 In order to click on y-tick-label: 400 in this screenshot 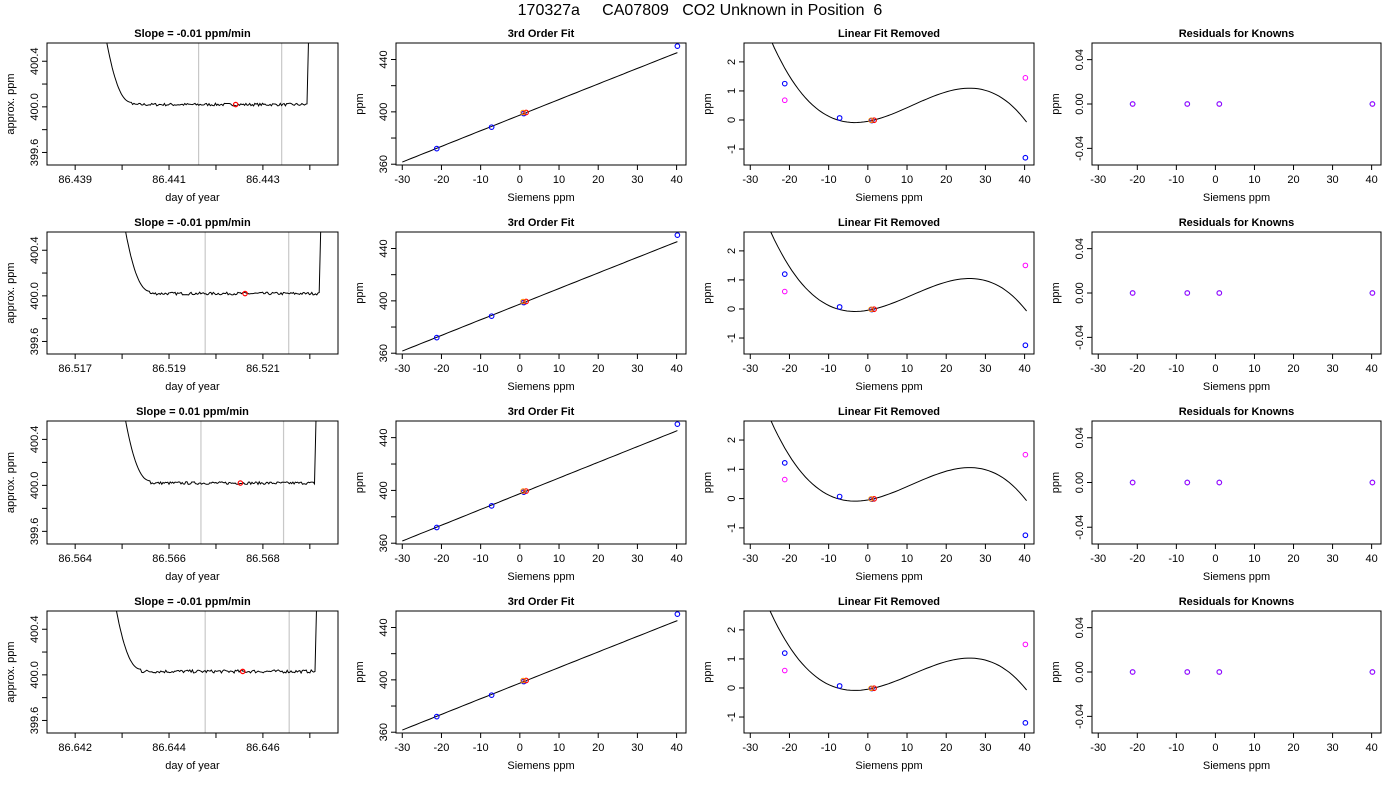, I will do `click(384, 112)`.